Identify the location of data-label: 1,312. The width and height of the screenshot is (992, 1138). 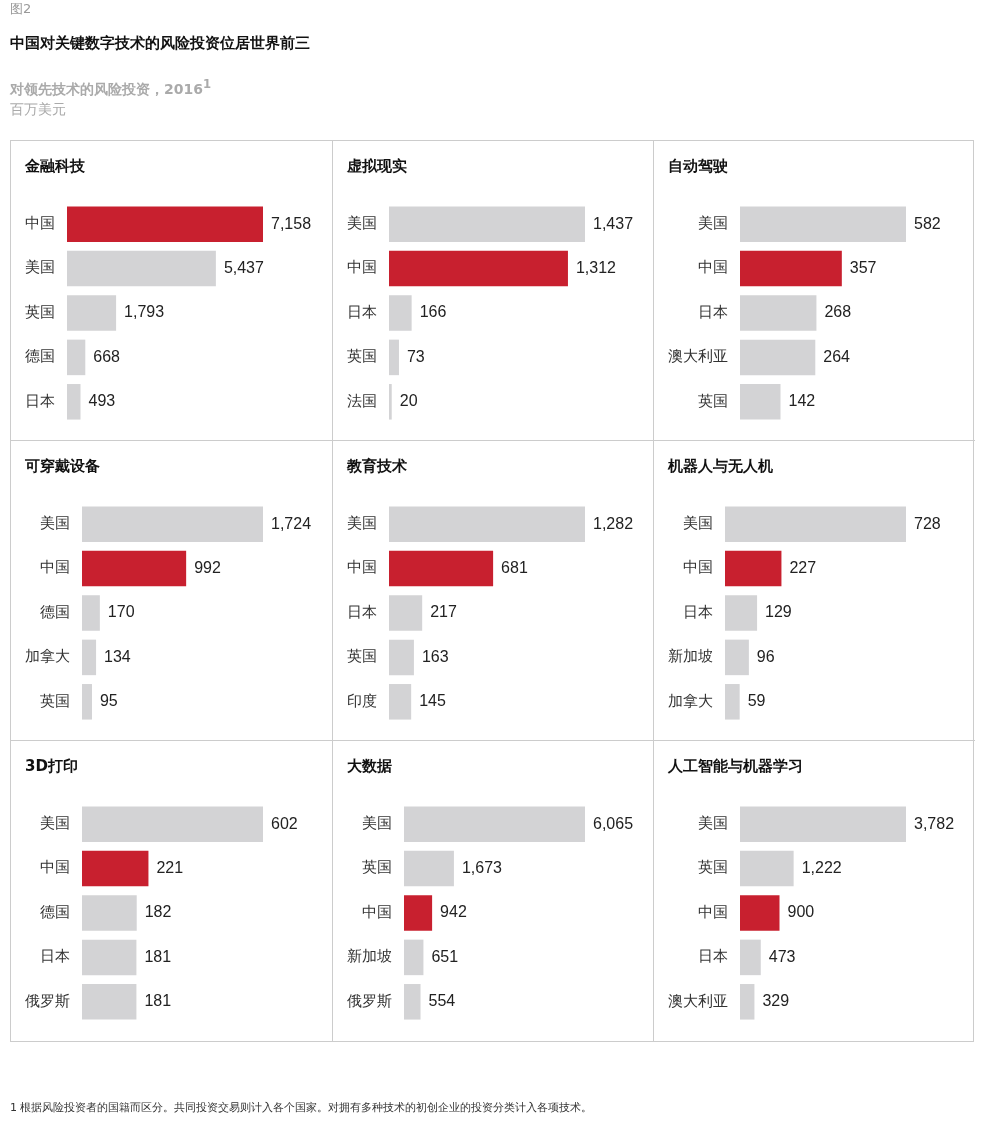
(596, 268).